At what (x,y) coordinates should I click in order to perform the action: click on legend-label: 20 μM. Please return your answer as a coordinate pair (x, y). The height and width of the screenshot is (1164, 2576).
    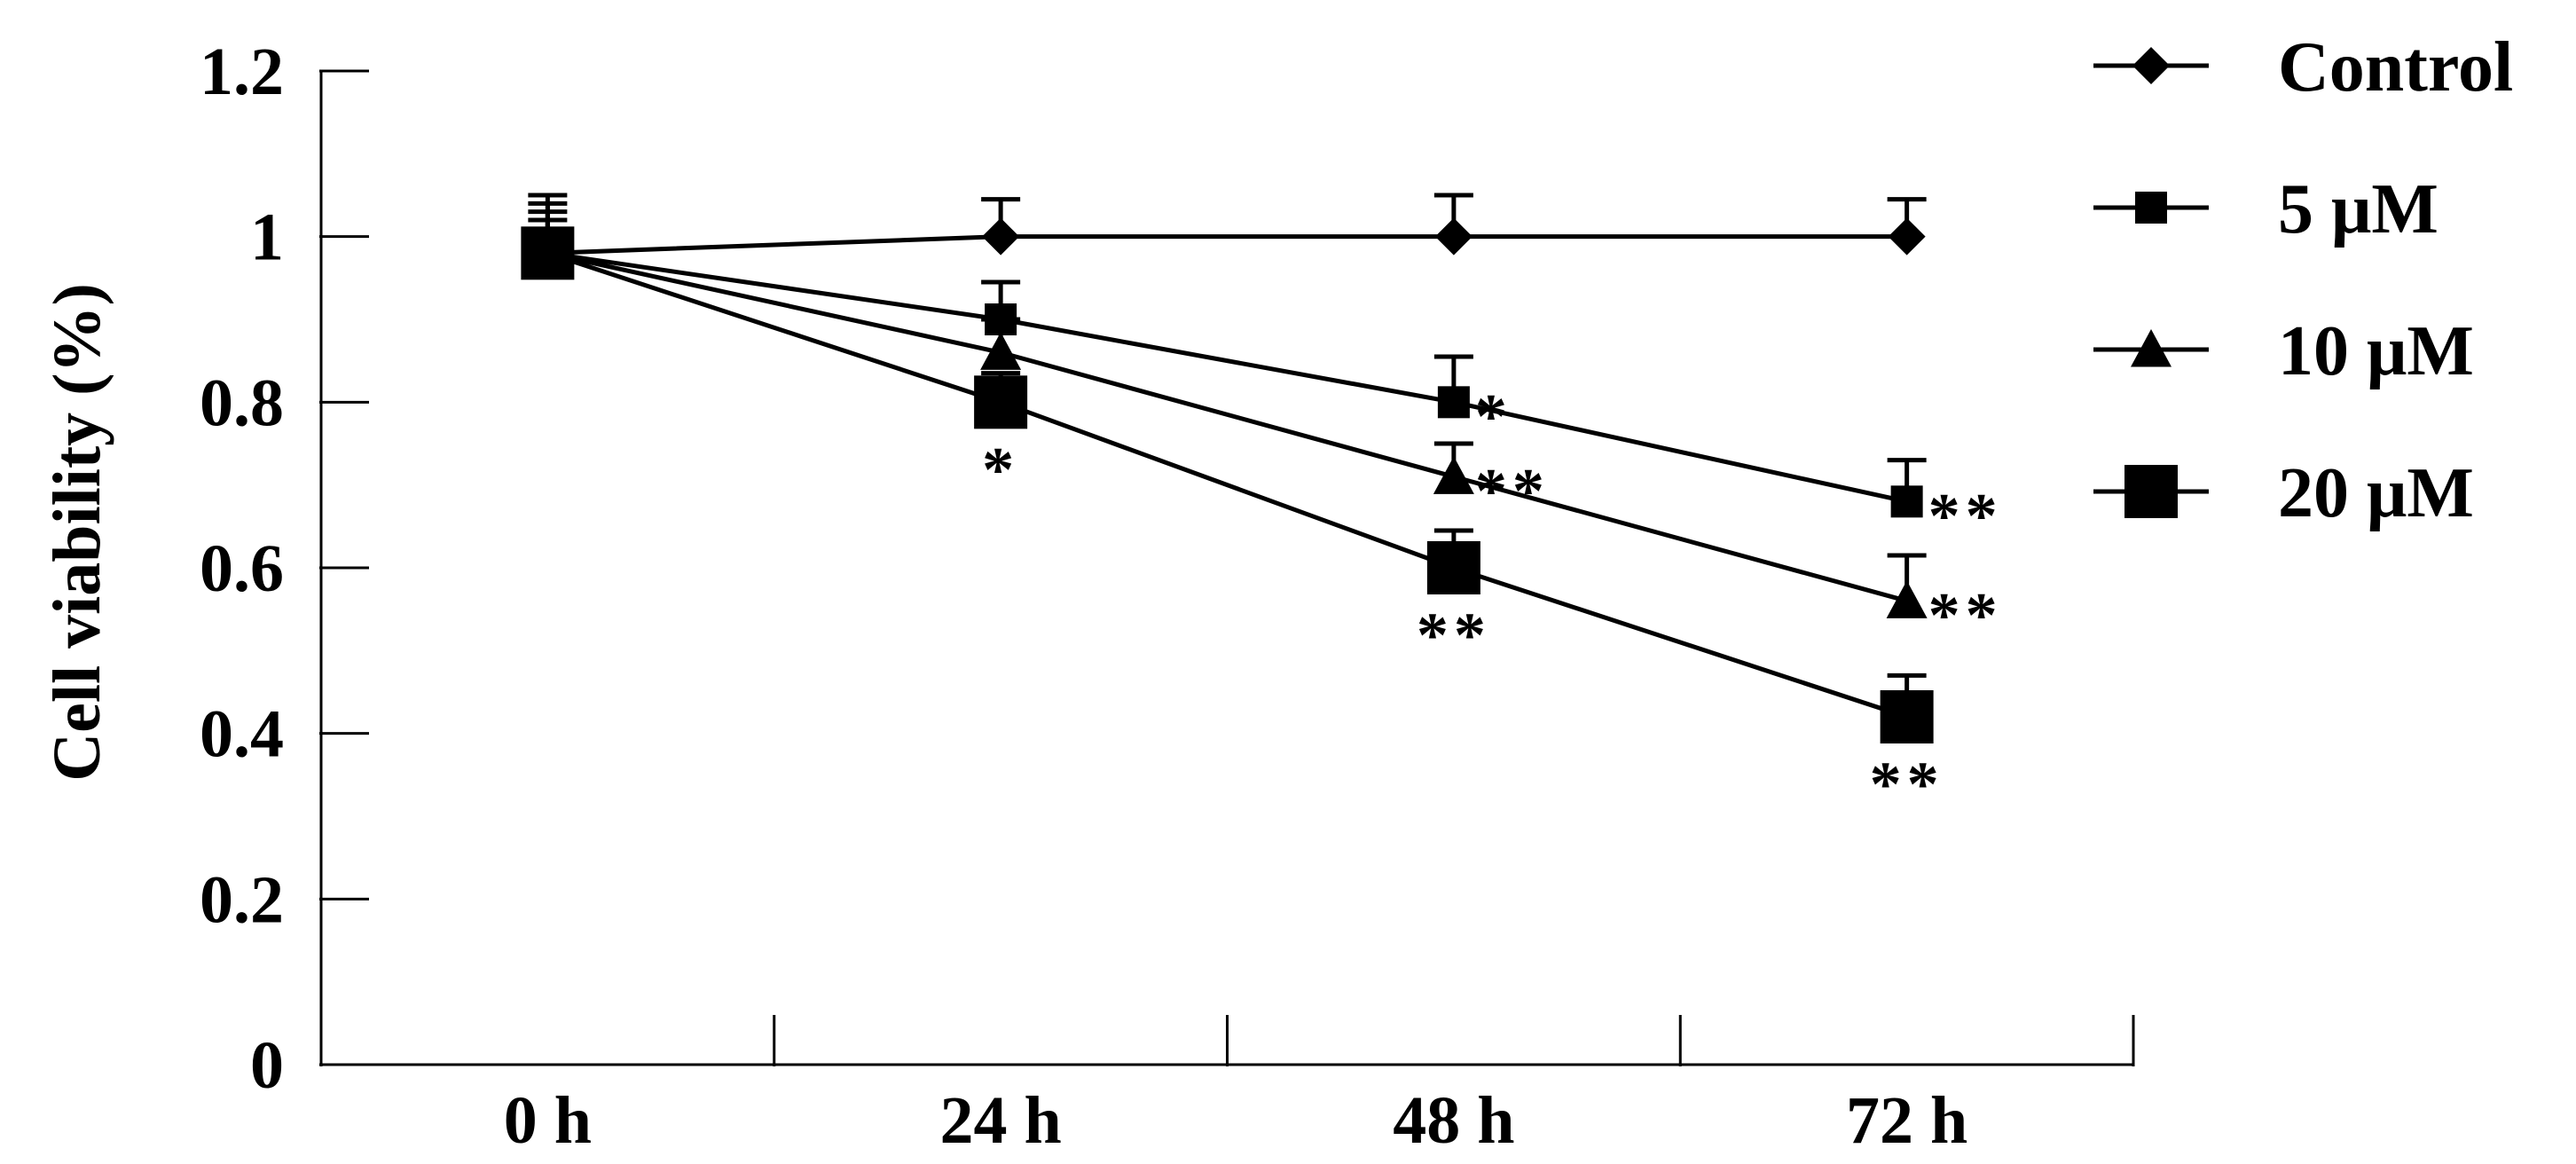
    Looking at the image, I should click on (2376, 493).